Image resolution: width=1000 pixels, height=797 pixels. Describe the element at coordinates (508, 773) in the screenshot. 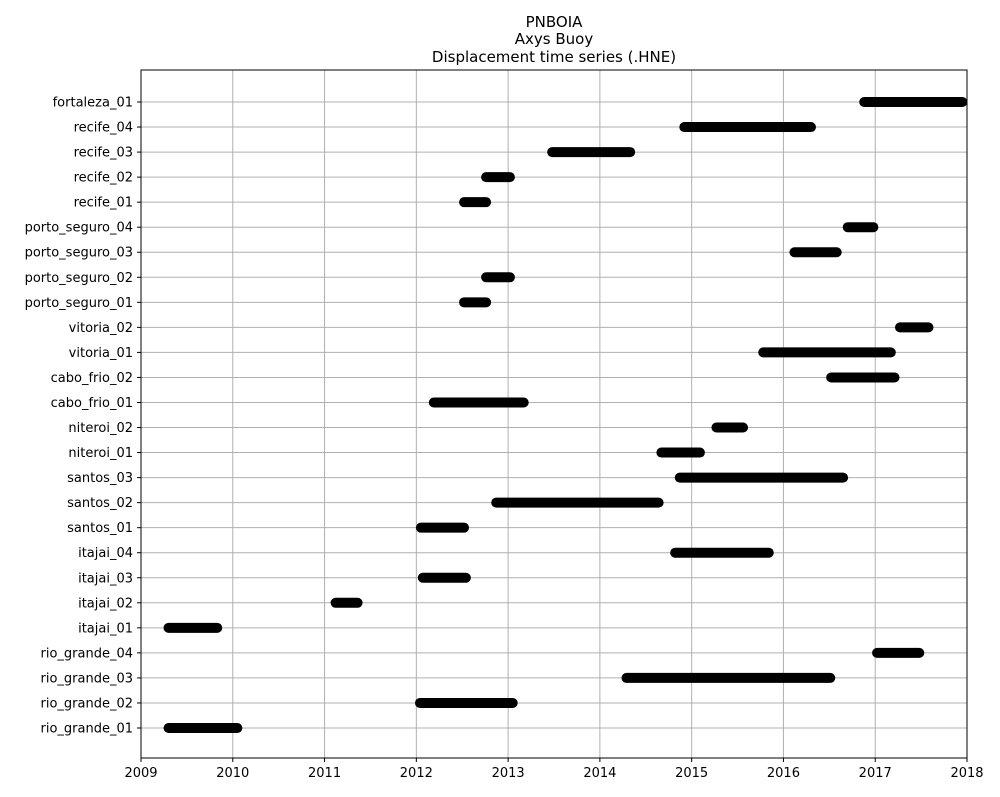

I see `x-tick-label: 2013` at that location.